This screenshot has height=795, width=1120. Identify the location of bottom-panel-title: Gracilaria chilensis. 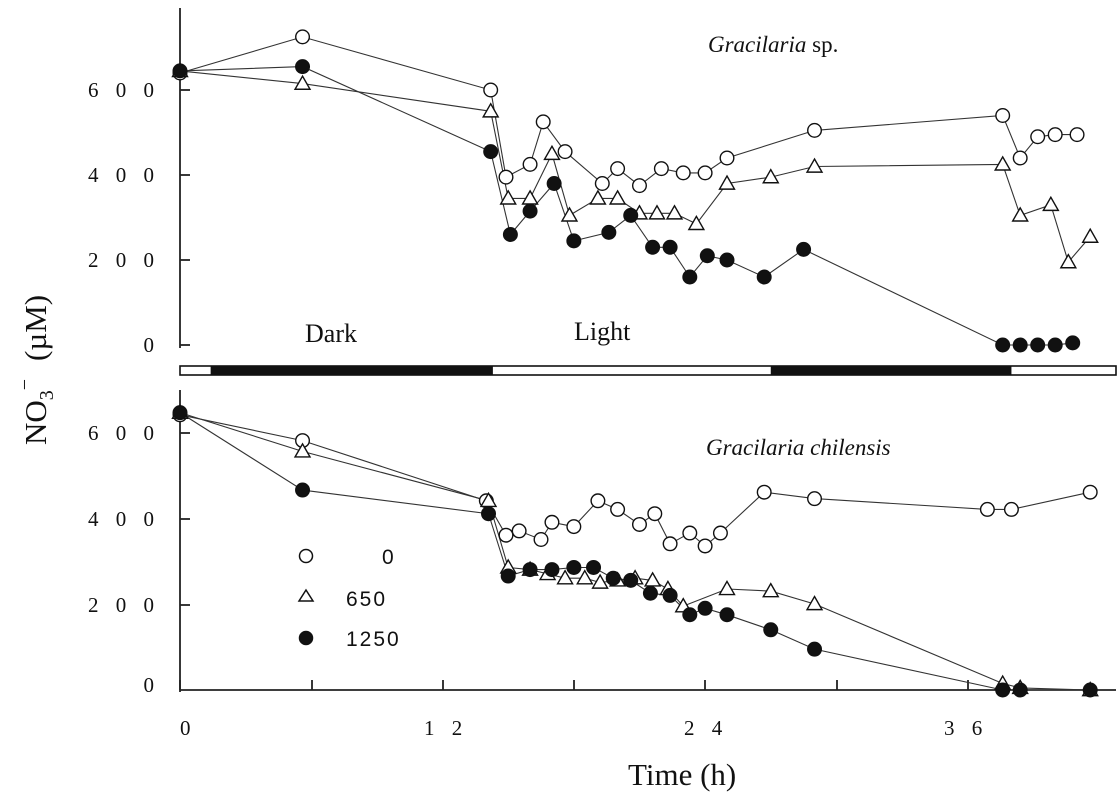
(798, 447).